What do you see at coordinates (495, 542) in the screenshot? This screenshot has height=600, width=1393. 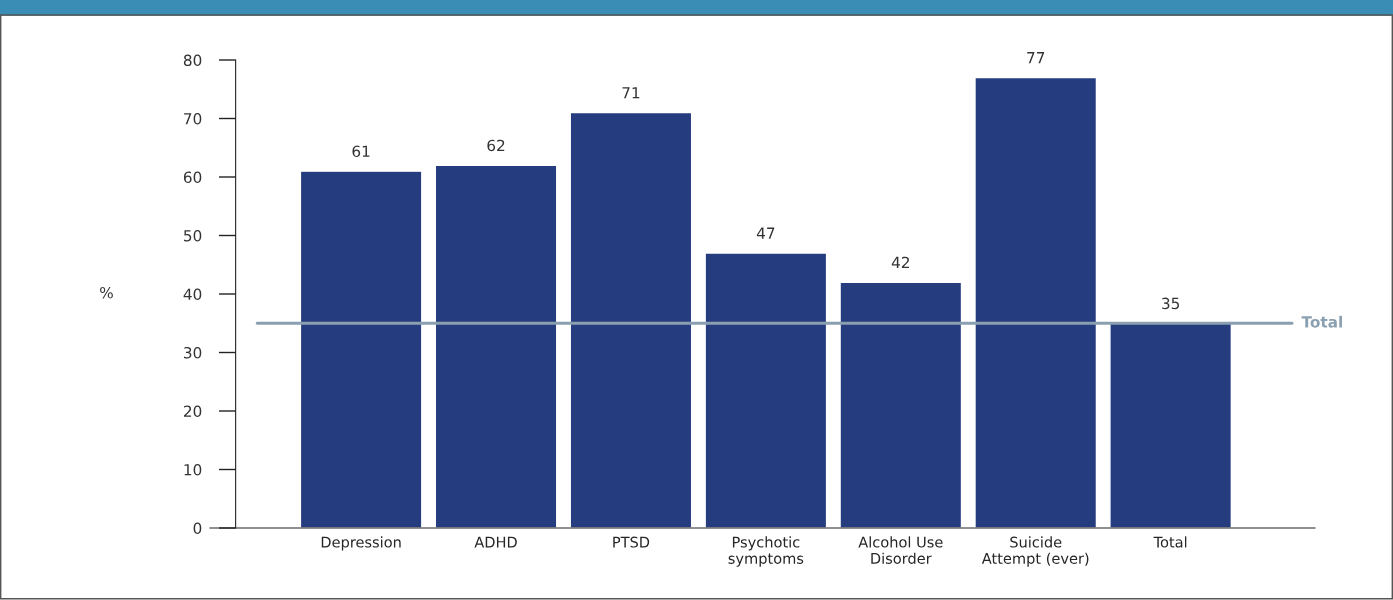 I see `x-tick-label: ADHD` at bounding box center [495, 542].